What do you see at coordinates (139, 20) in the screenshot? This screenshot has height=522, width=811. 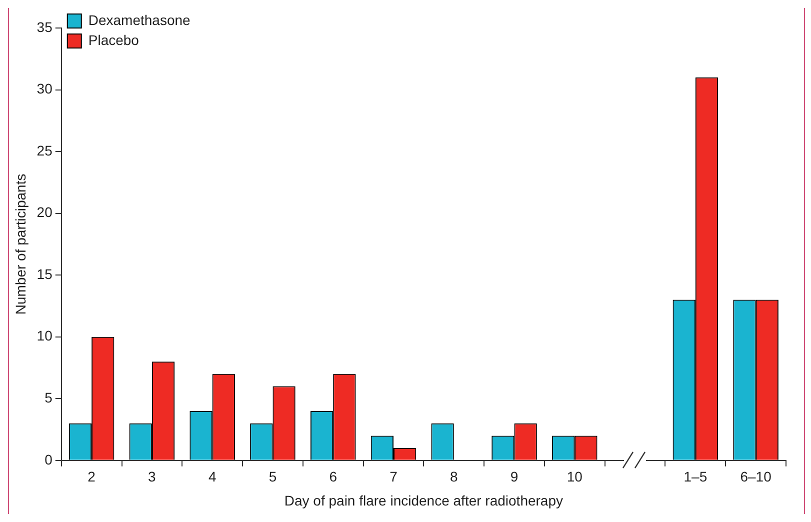 I see `legend-label: Dexamethasone` at bounding box center [139, 20].